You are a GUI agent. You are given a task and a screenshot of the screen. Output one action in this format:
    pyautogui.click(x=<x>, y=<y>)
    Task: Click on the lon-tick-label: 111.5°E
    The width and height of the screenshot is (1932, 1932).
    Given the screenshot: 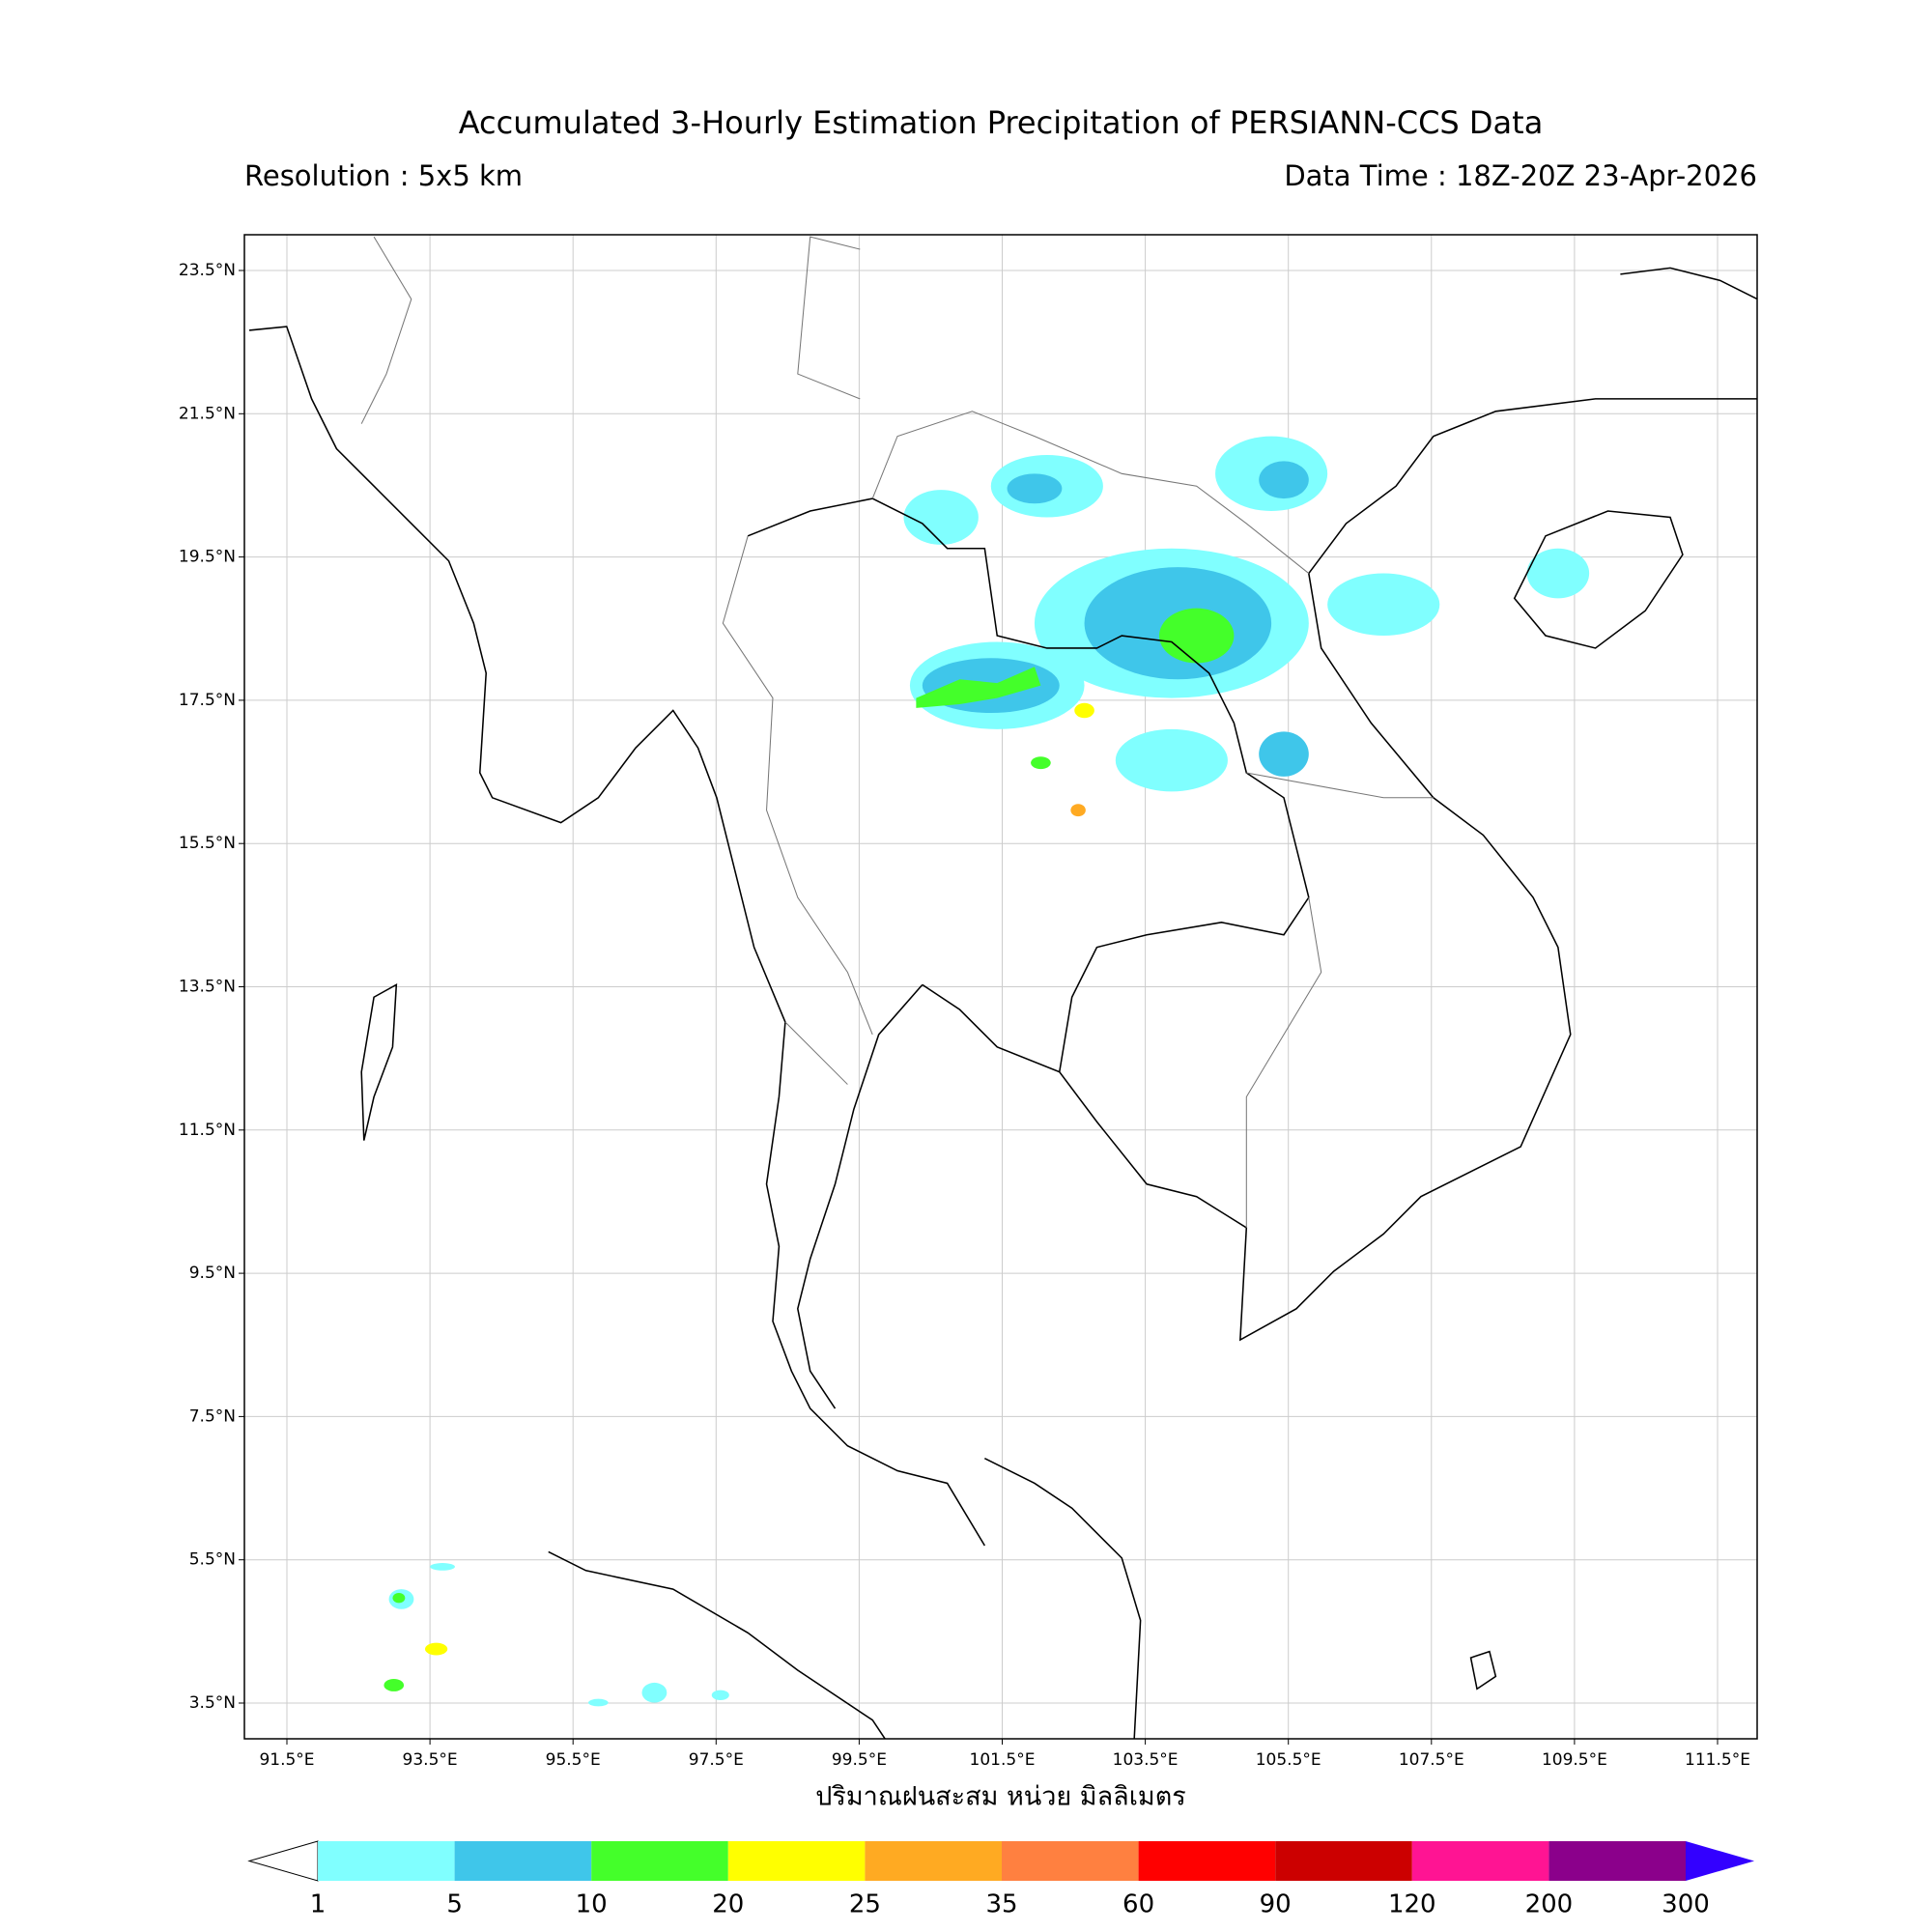 What is the action you would take?
    pyautogui.click(x=1717, y=1760)
    